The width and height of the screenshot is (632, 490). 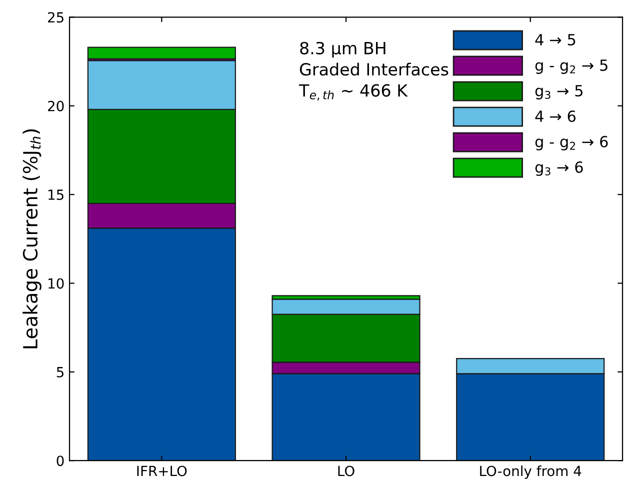 What do you see at coordinates (531, 472) in the screenshot?
I see `x-tick-label: LO-only from 4` at bounding box center [531, 472].